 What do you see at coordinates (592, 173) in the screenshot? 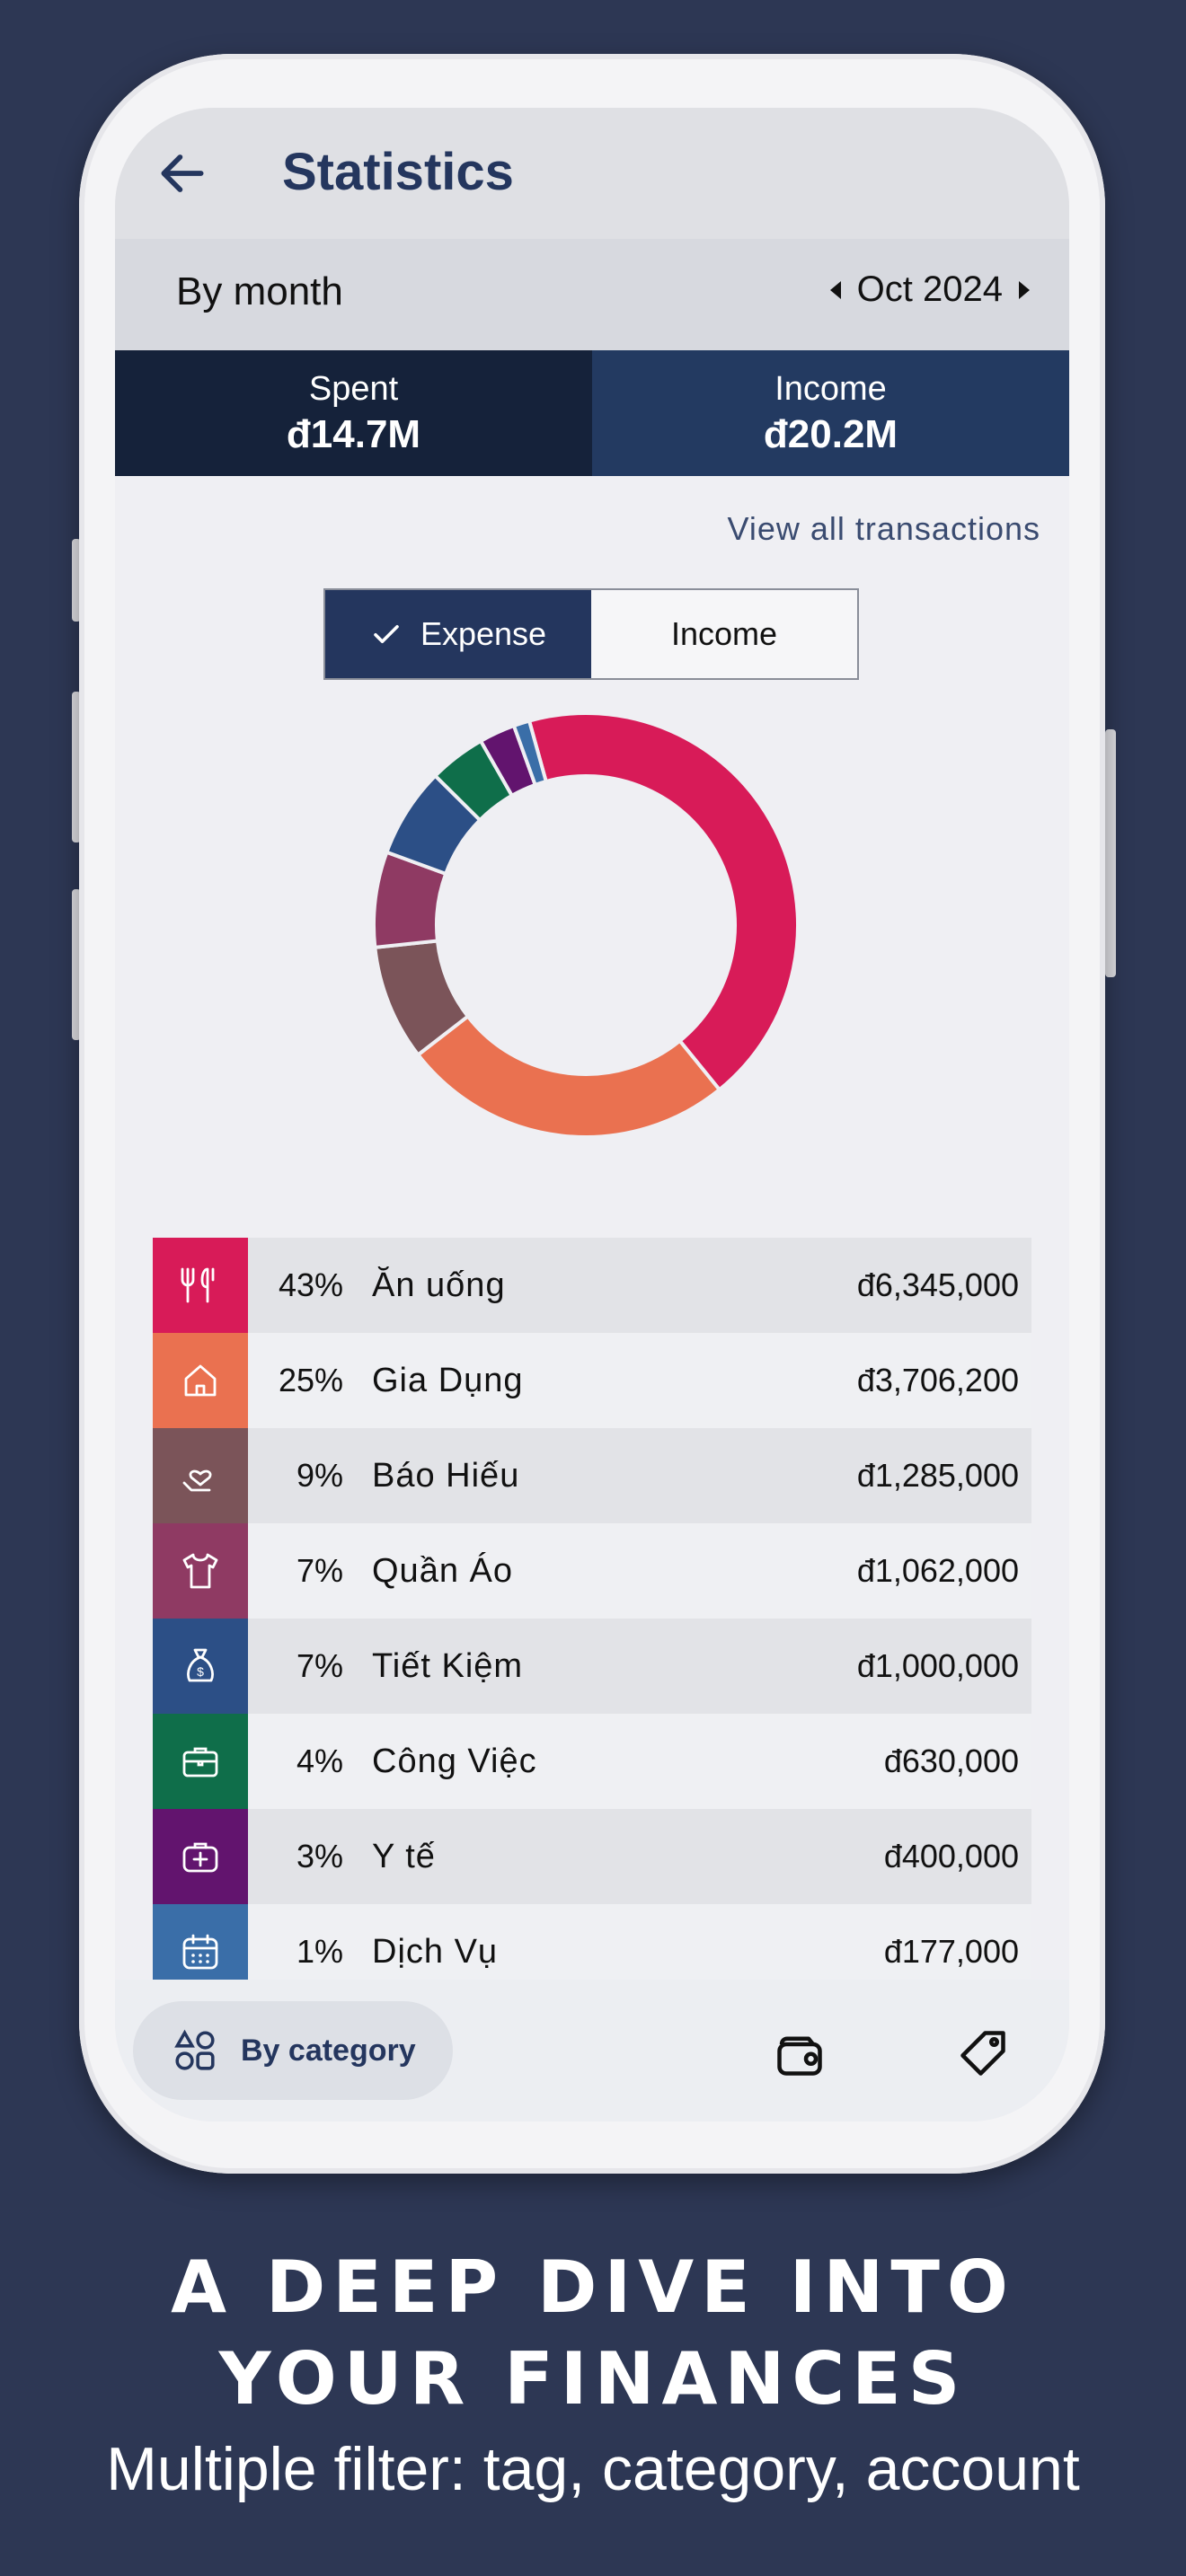
I see `app-bar: Statistics` at bounding box center [592, 173].